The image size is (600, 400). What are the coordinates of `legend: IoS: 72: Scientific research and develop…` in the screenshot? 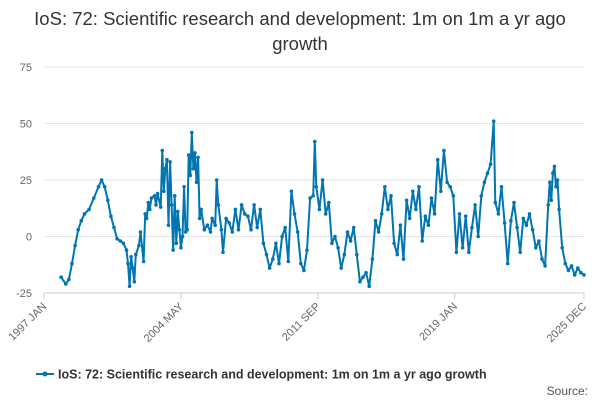 It's located at (261, 375).